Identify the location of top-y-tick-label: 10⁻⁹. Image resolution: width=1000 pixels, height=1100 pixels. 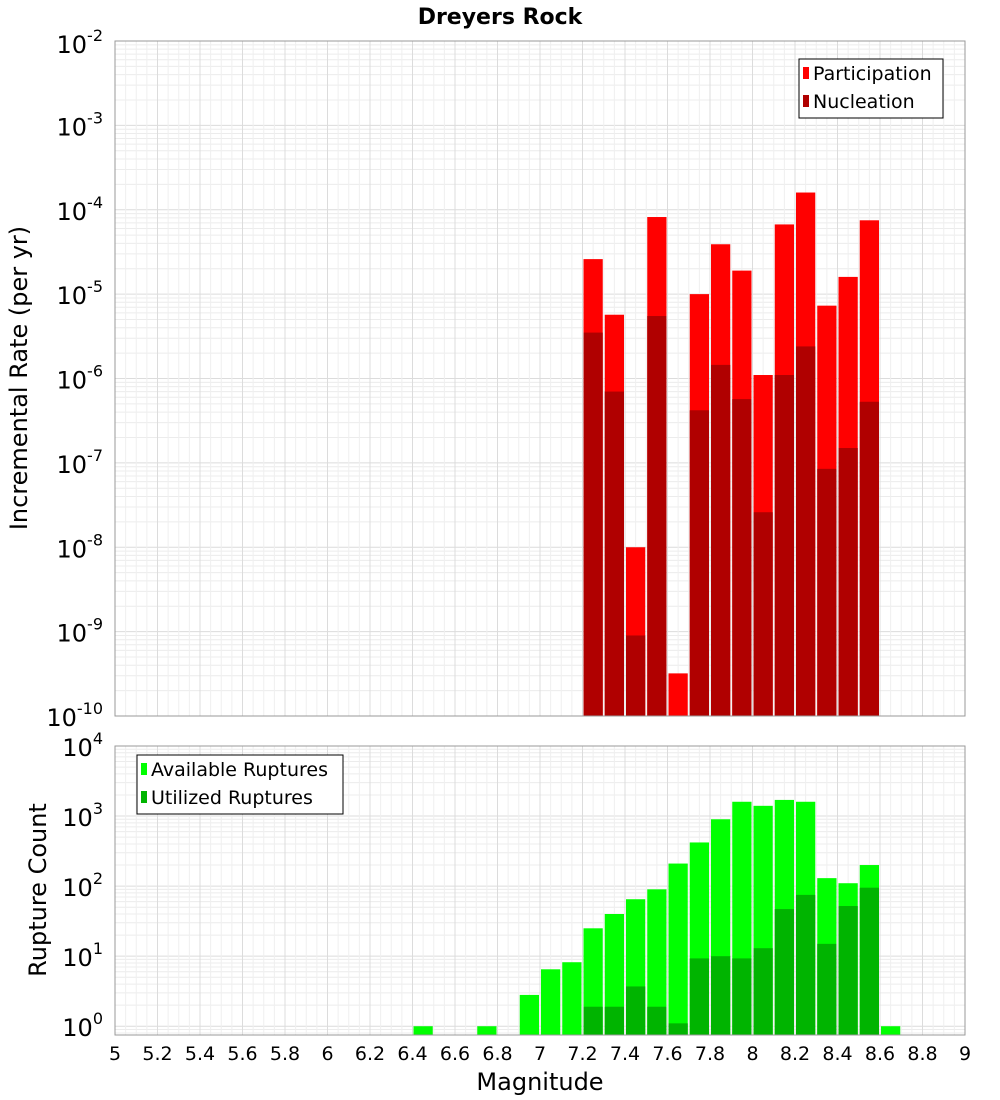
(80, 631).